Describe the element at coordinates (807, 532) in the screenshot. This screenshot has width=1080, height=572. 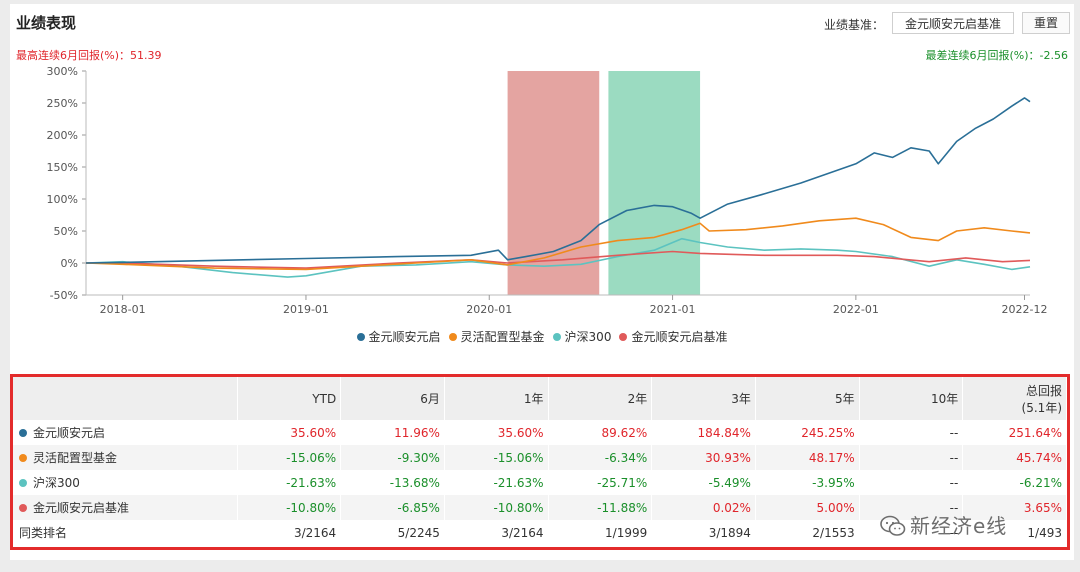
I see `table-cell: 2/1553` at that location.